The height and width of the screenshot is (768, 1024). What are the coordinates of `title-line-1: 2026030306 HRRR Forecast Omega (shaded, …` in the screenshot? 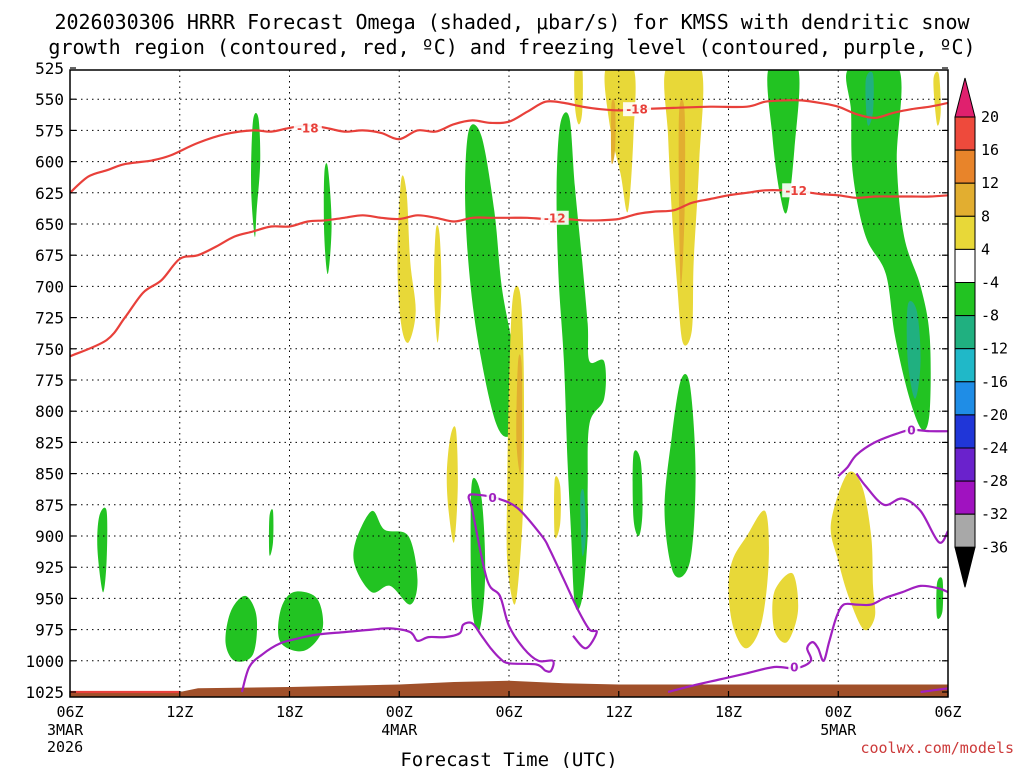 It's located at (512, 22).